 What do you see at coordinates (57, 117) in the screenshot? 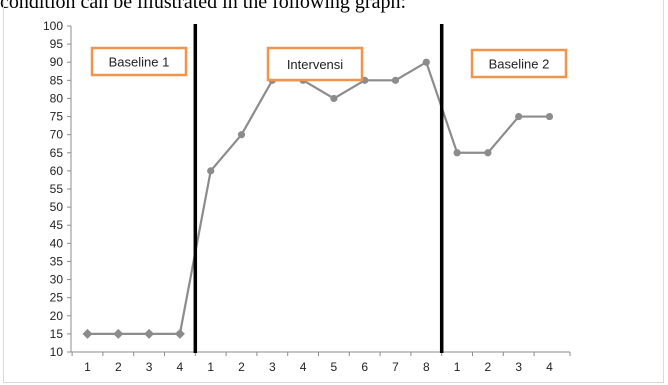
I see `y-tick-label: 75` at bounding box center [57, 117].